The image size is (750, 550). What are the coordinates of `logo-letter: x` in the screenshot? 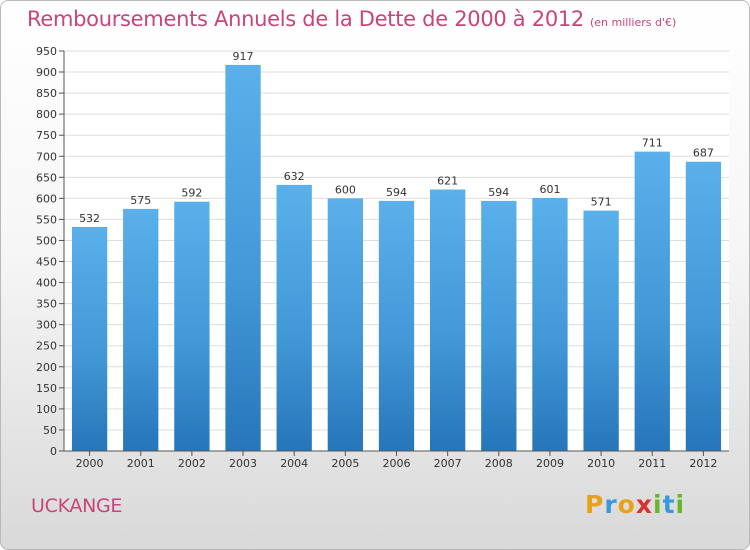 It's located at (644, 504).